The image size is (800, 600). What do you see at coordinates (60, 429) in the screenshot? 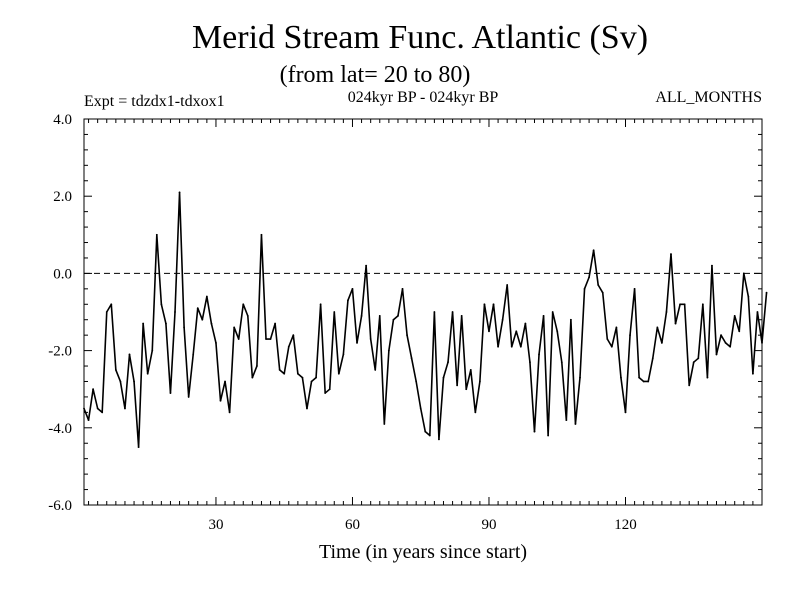
I see `y-tick-label: -4.0` at bounding box center [60, 429].